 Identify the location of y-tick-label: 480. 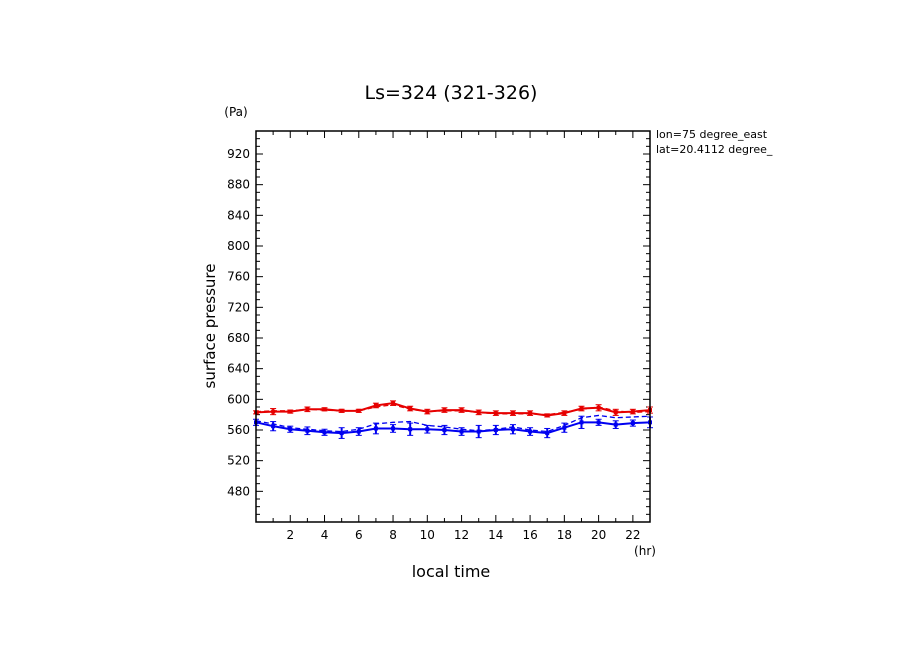
(238, 491).